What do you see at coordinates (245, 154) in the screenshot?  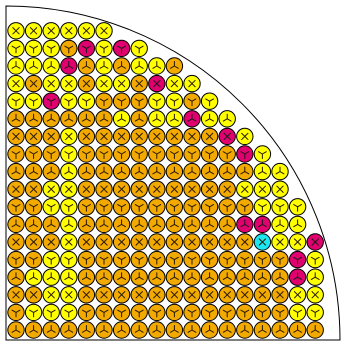 I see `fuel-cell-r8-c13` at bounding box center [245, 154].